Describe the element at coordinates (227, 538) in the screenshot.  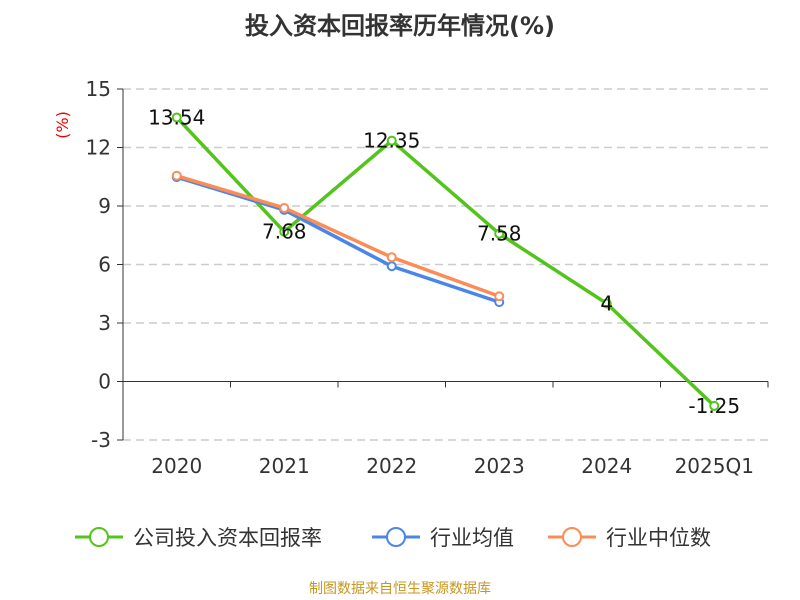
I see `legend-label-0: 公司投入资本回报率` at that location.